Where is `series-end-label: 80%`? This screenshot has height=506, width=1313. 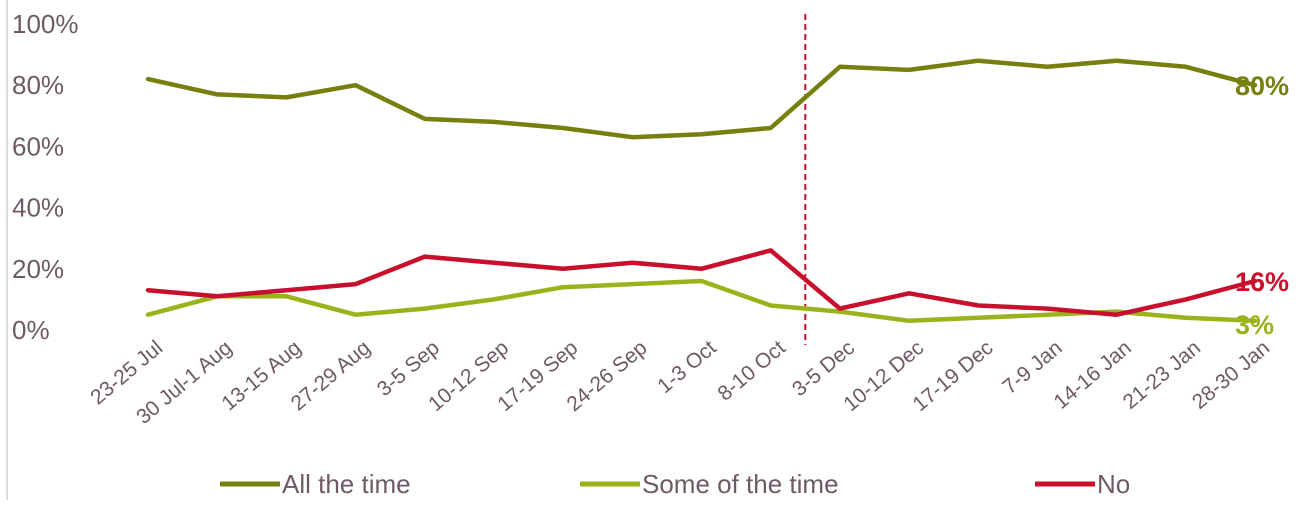 series-end-label: 80% is located at coordinates (1262, 86).